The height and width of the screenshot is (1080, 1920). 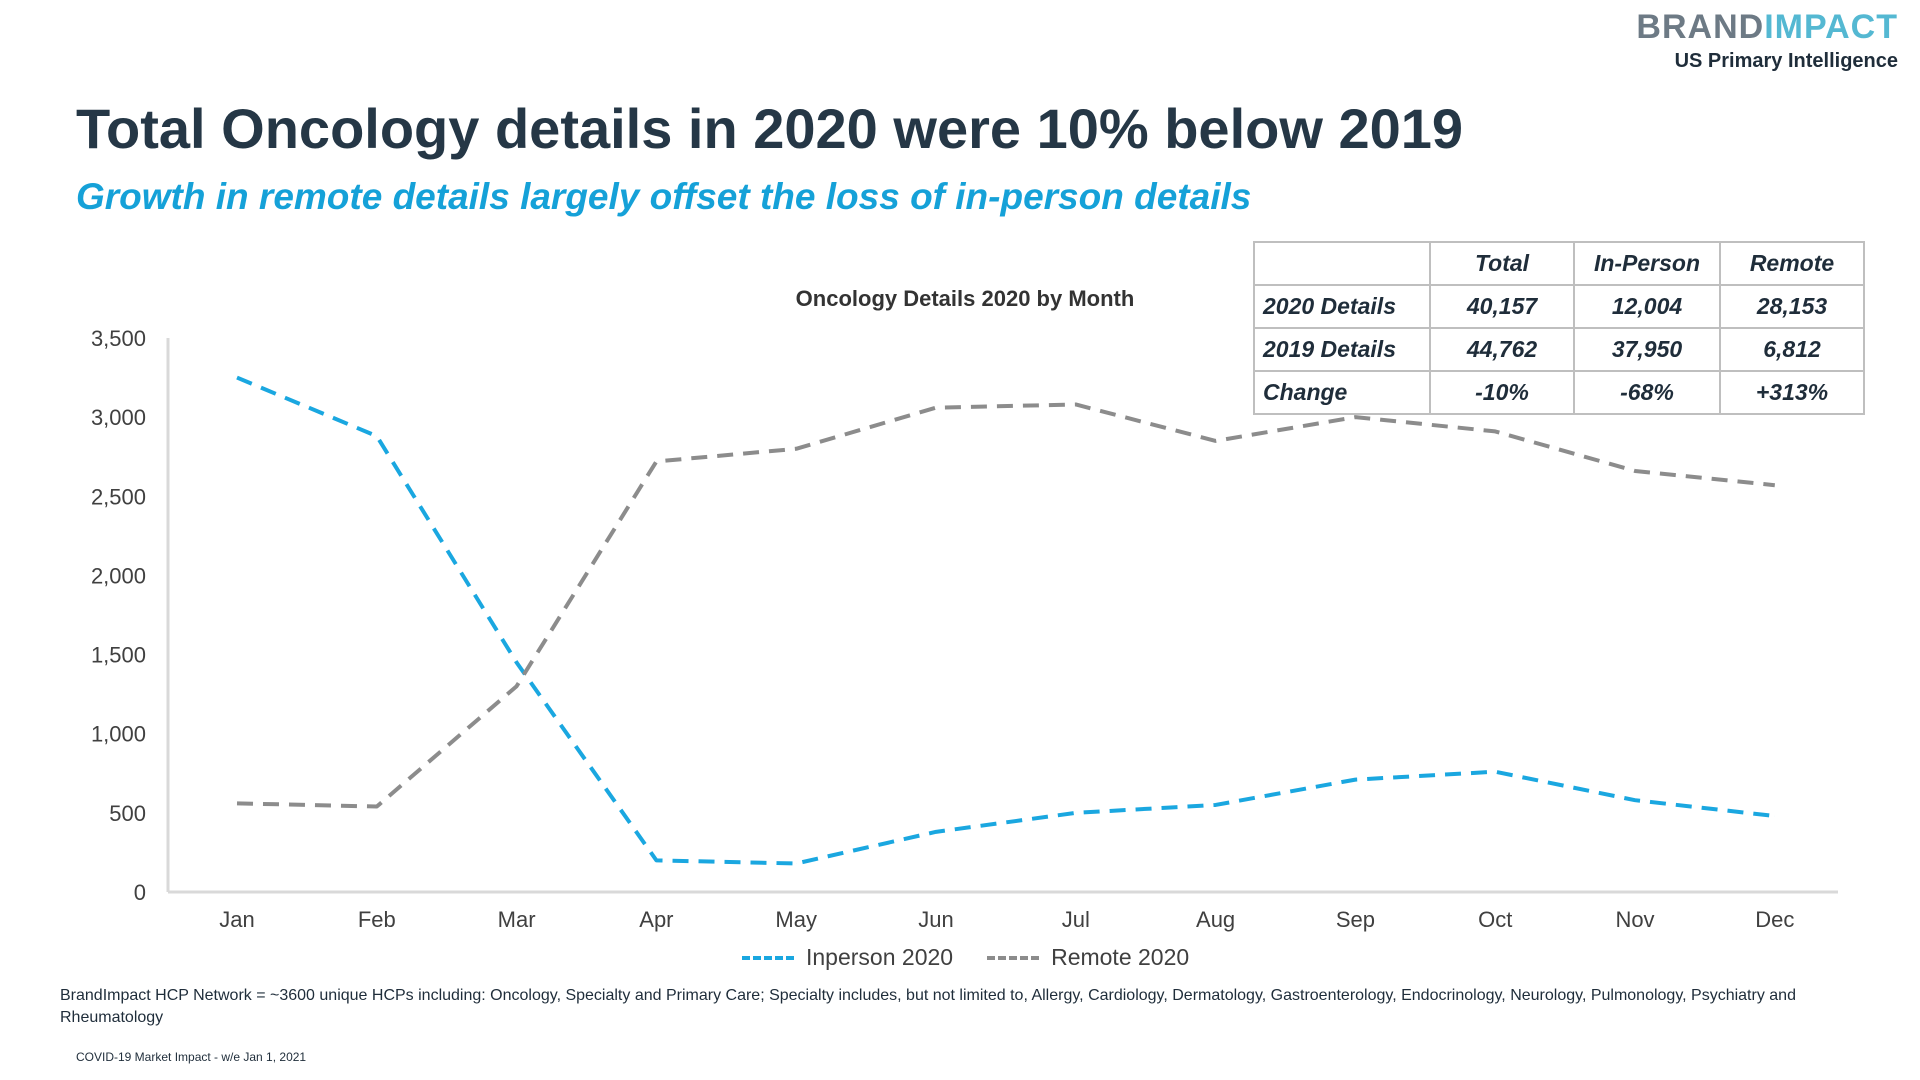 I want to click on brand-block: BRANDIMPACT US Primary Intelligence, so click(x=1767, y=41).